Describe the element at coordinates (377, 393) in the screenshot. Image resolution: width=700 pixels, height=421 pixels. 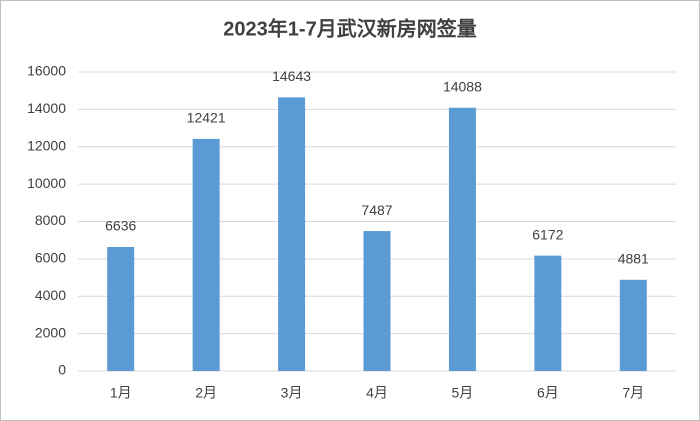
I see `x-tick-label: 4月` at that location.